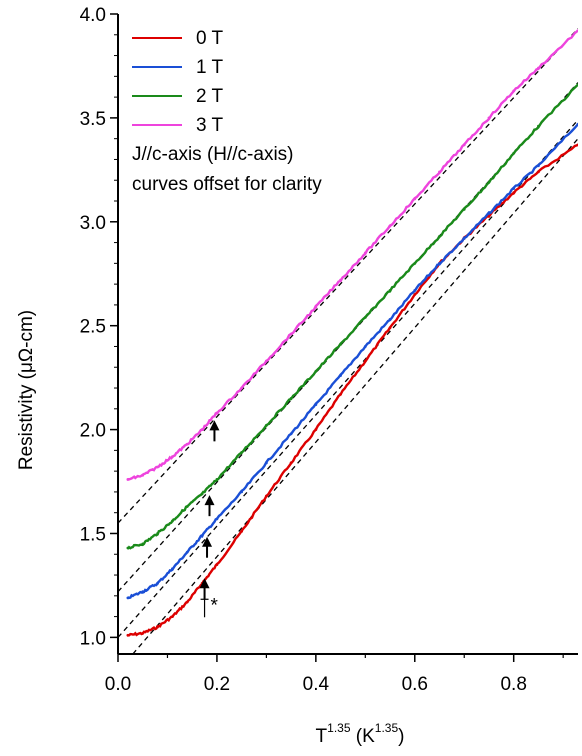 The image size is (582, 756). I want to click on x-tick-label: 0.8, so click(513, 684).